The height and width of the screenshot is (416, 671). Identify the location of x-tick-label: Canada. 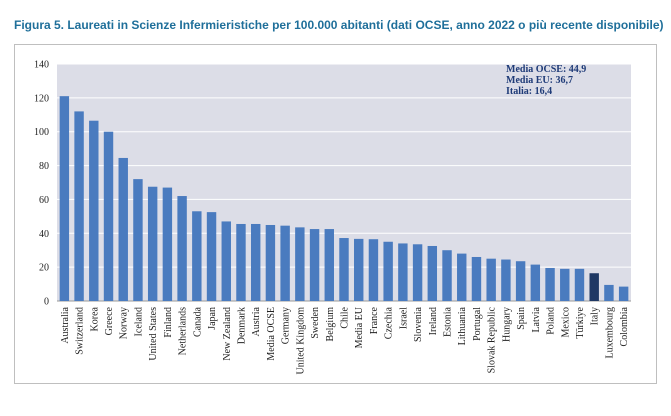
(197, 321).